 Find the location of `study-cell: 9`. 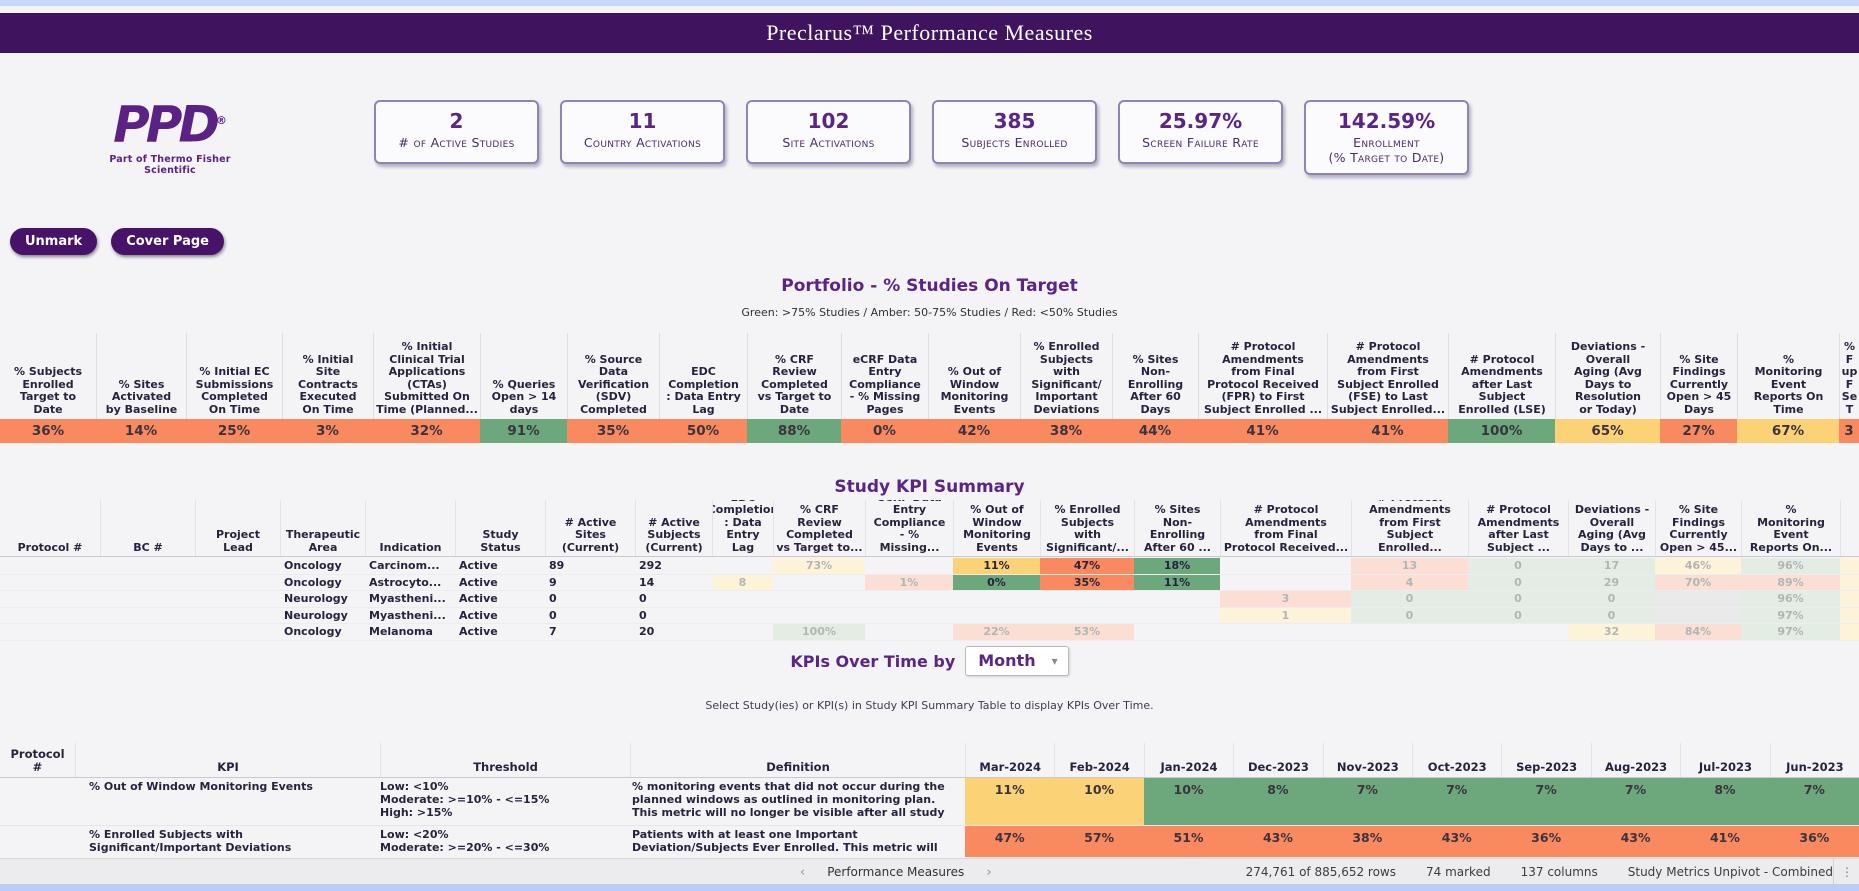

study-cell: 9 is located at coordinates (553, 582).